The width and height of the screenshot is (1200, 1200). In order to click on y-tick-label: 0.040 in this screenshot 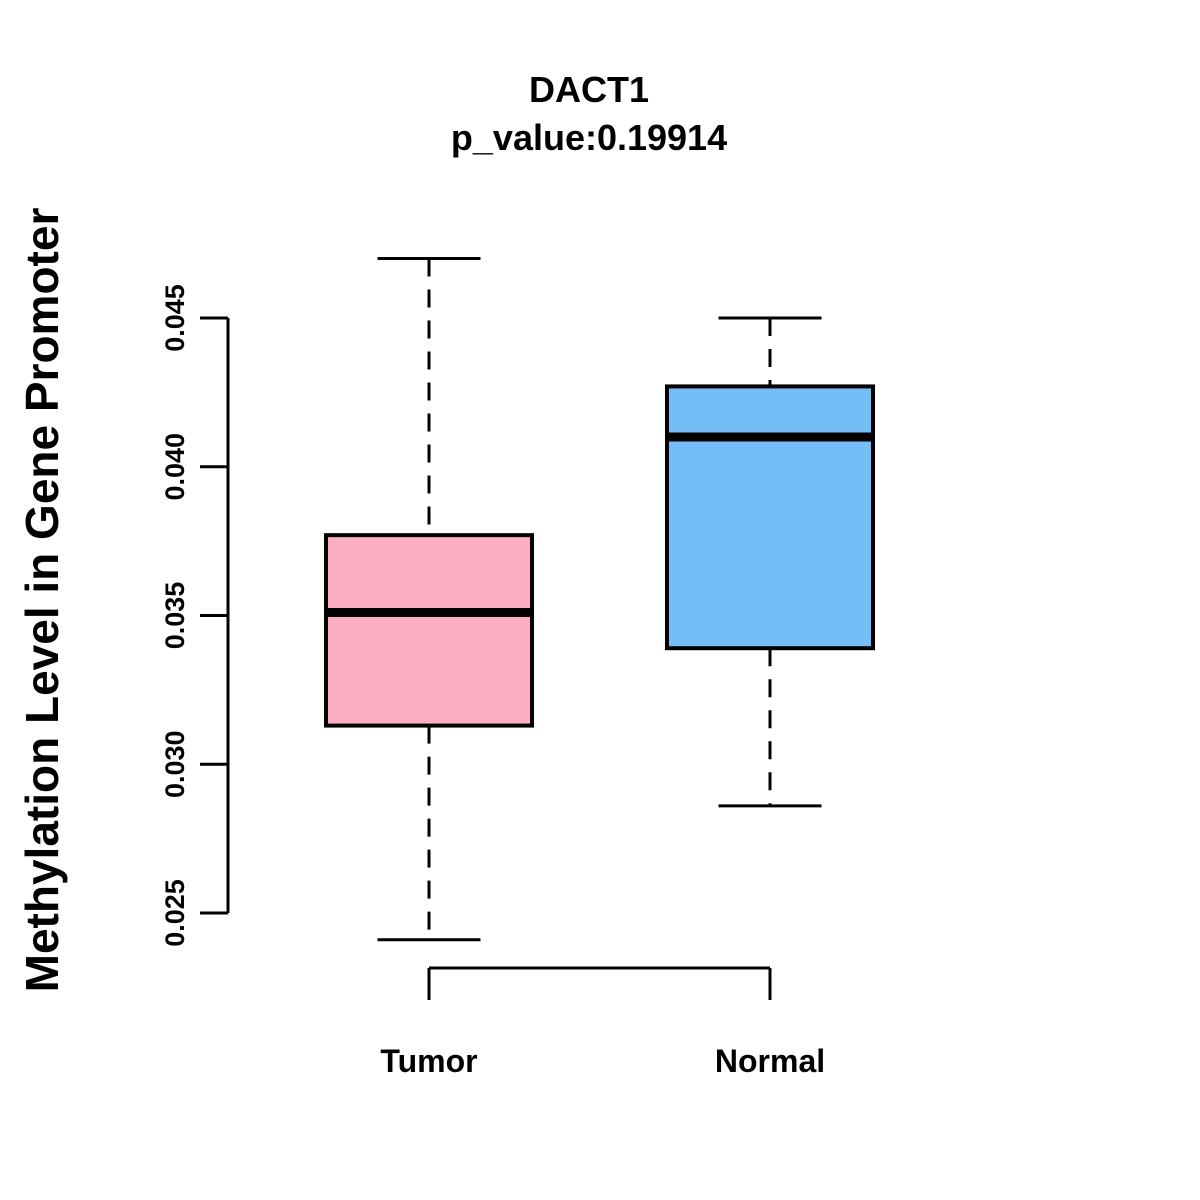, I will do `click(175, 467)`.